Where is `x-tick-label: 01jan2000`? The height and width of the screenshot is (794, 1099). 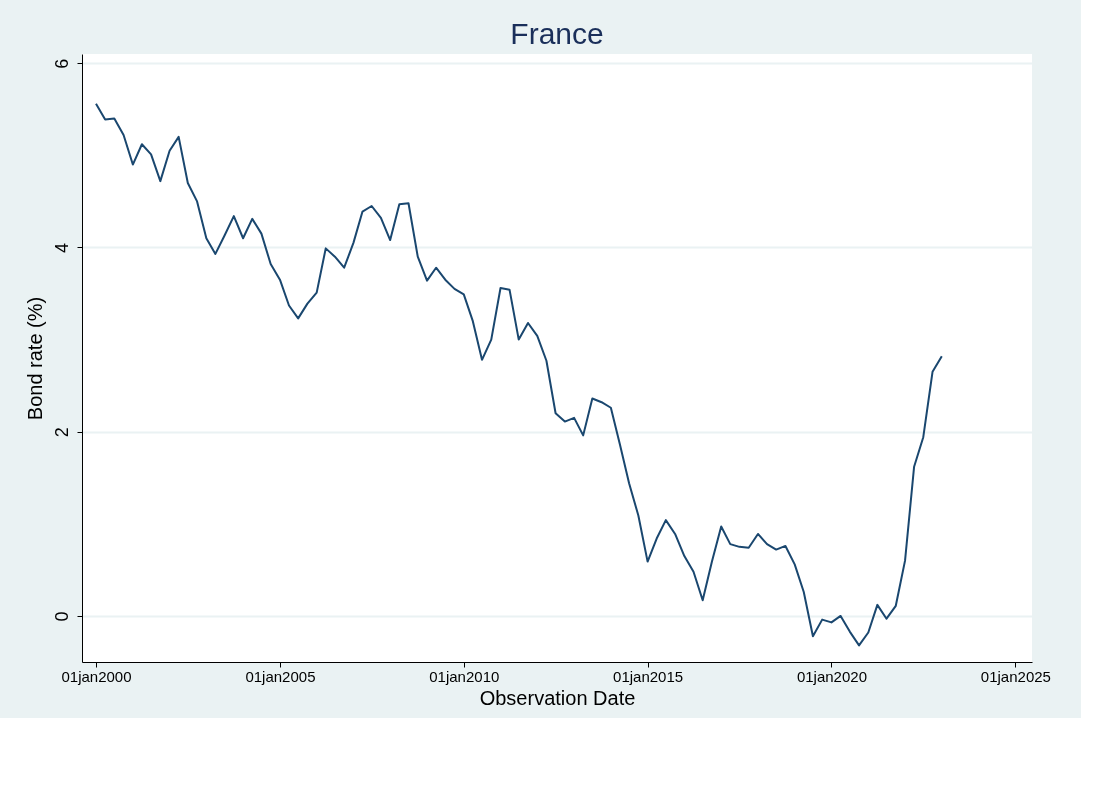 x-tick-label: 01jan2000 is located at coordinates (96, 676).